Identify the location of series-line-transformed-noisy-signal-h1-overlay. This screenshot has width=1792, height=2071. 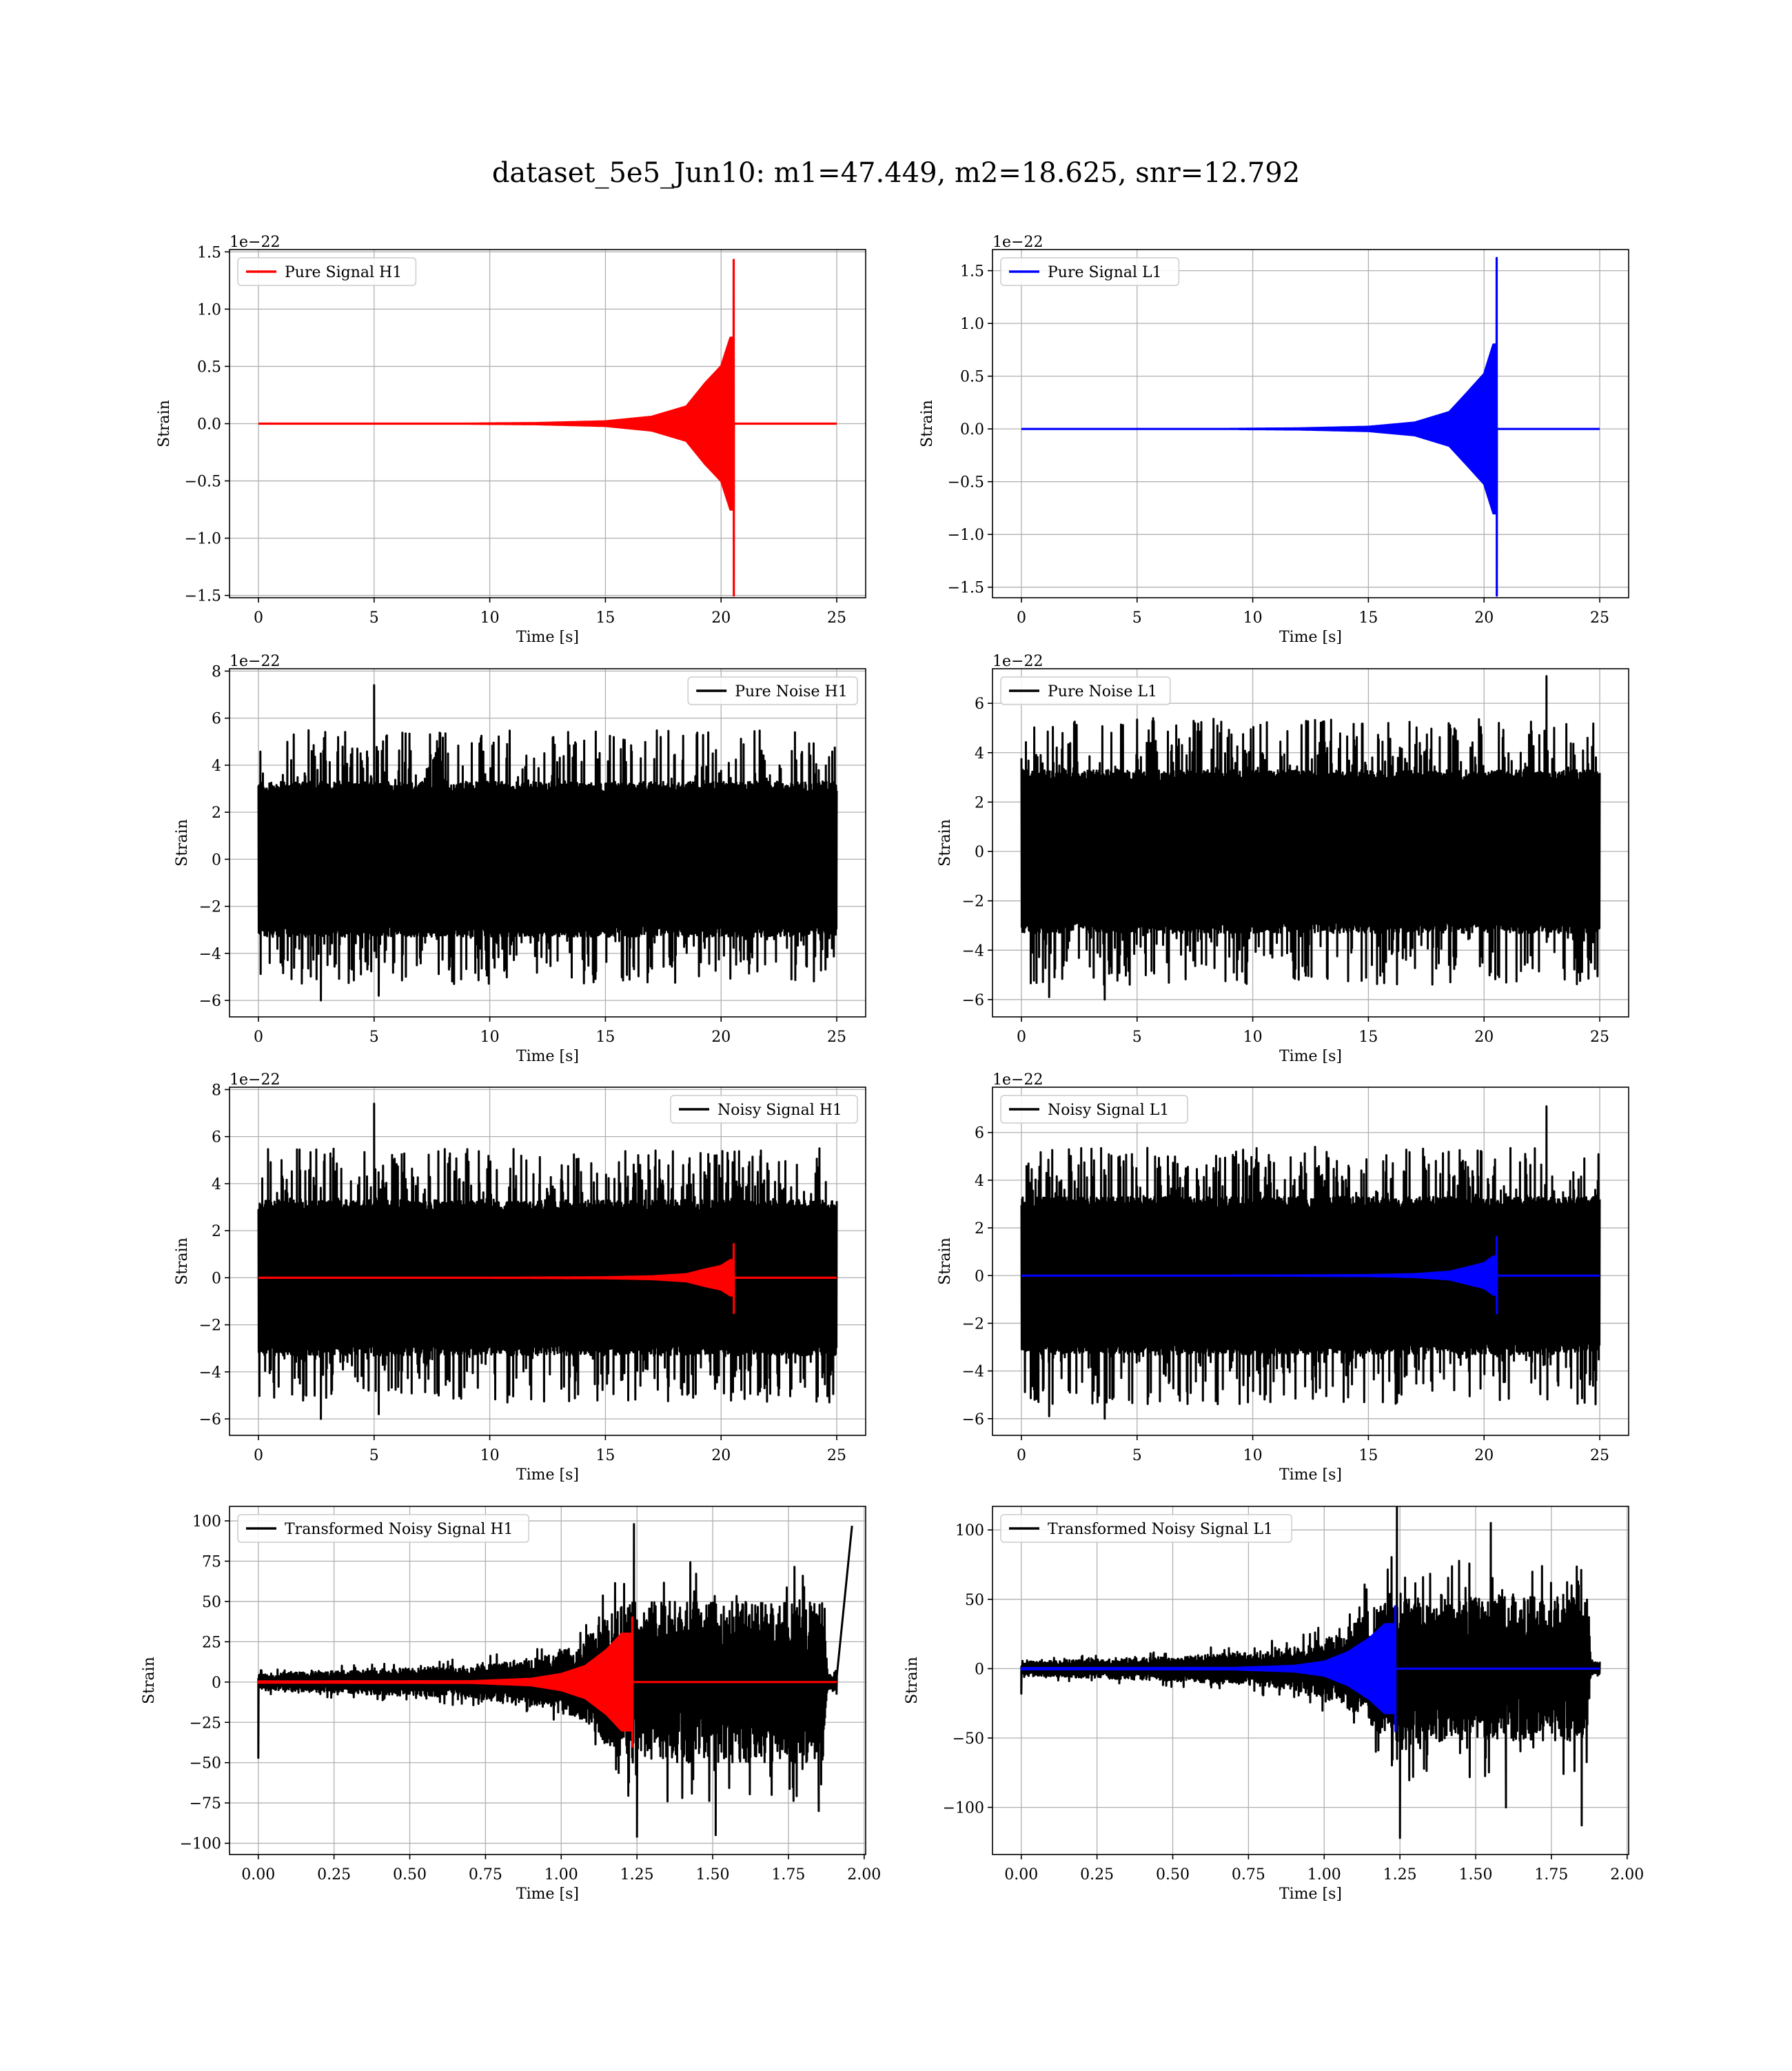
(547, 1682).